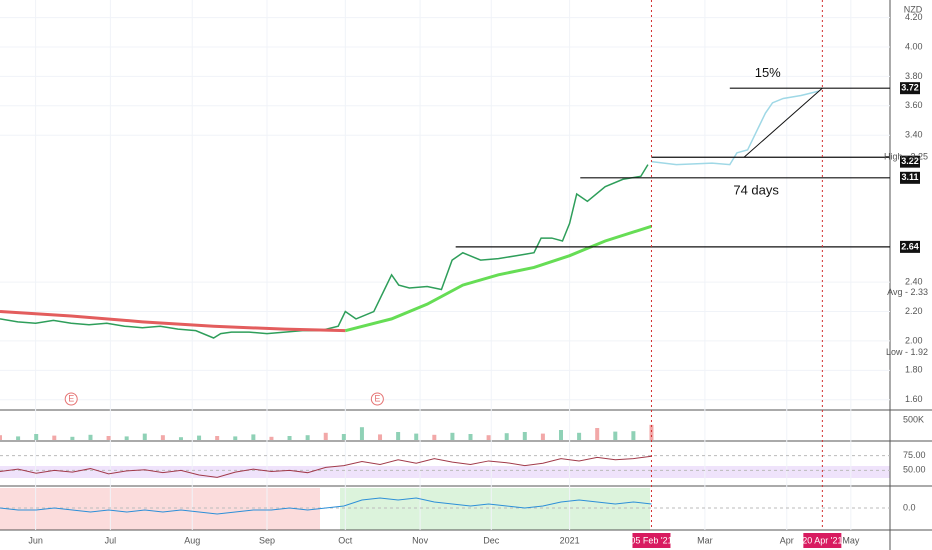 The image size is (932, 550). Describe the element at coordinates (445, 472) in the screenshot. I see `rsi-band` at that location.